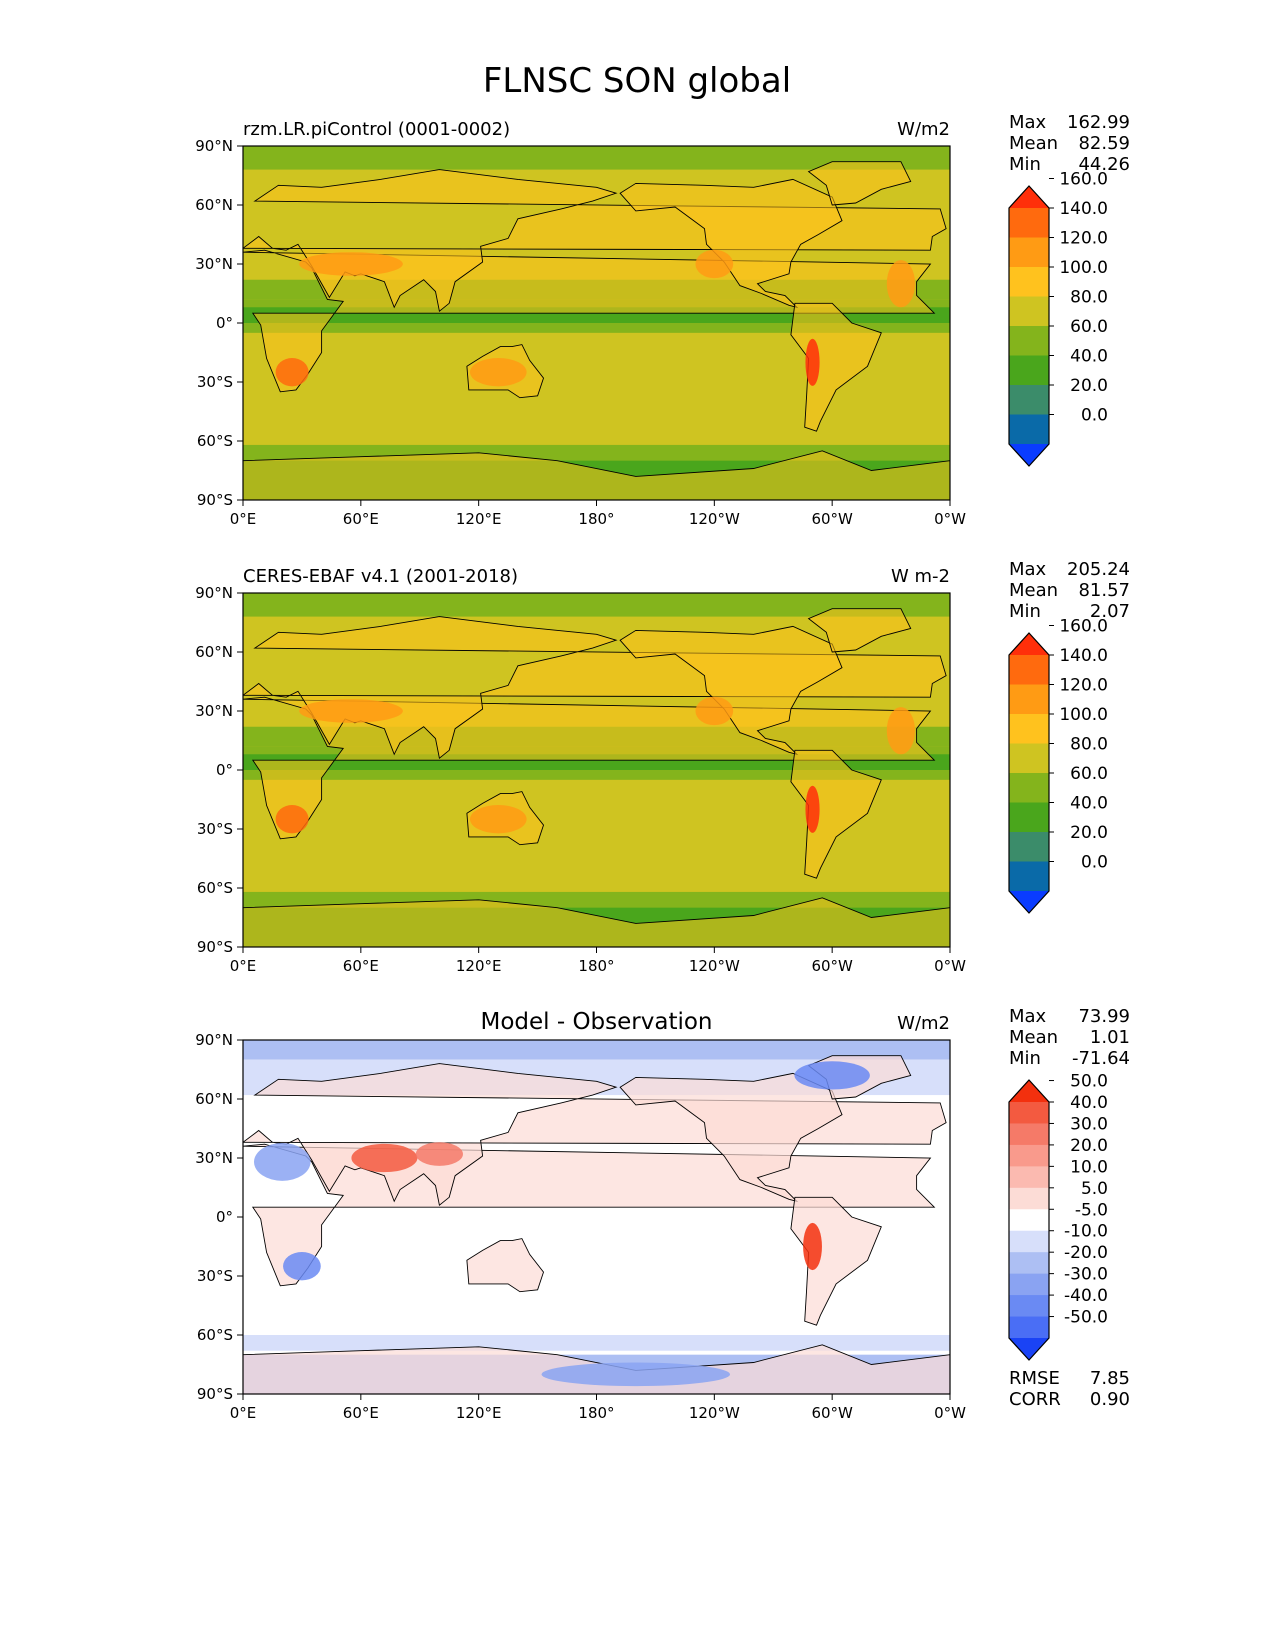 The image size is (1275, 1650). I want to click on panel-title: Model - Observation, so click(596, 1022).